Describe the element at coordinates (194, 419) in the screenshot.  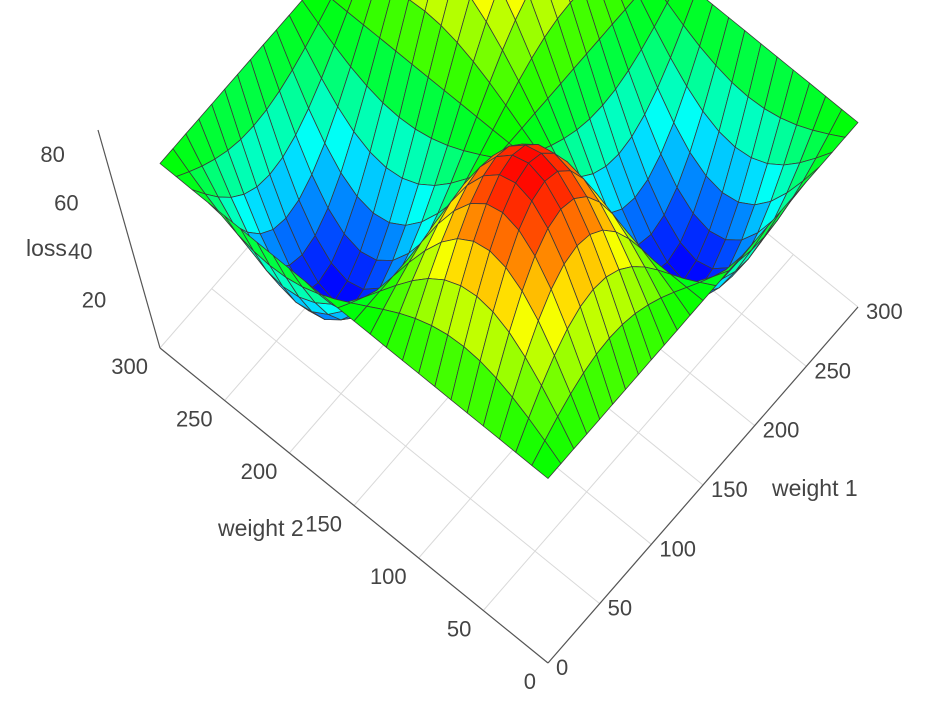
I see `y-tick-label: 250` at that location.